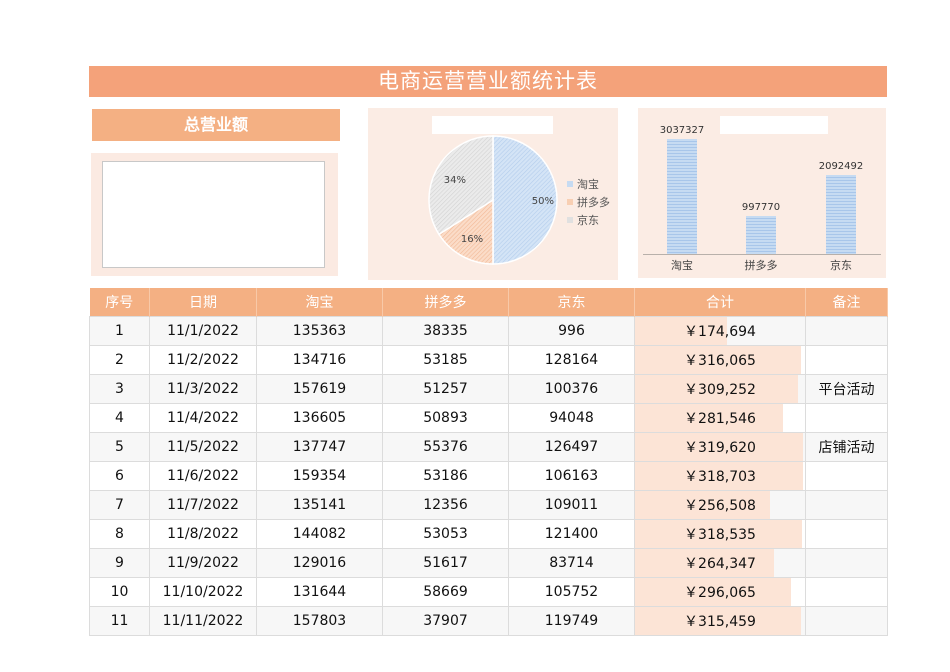 The height and width of the screenshot is (672, 950). I want to click on col-header-date: 日期, so click(203, 302).